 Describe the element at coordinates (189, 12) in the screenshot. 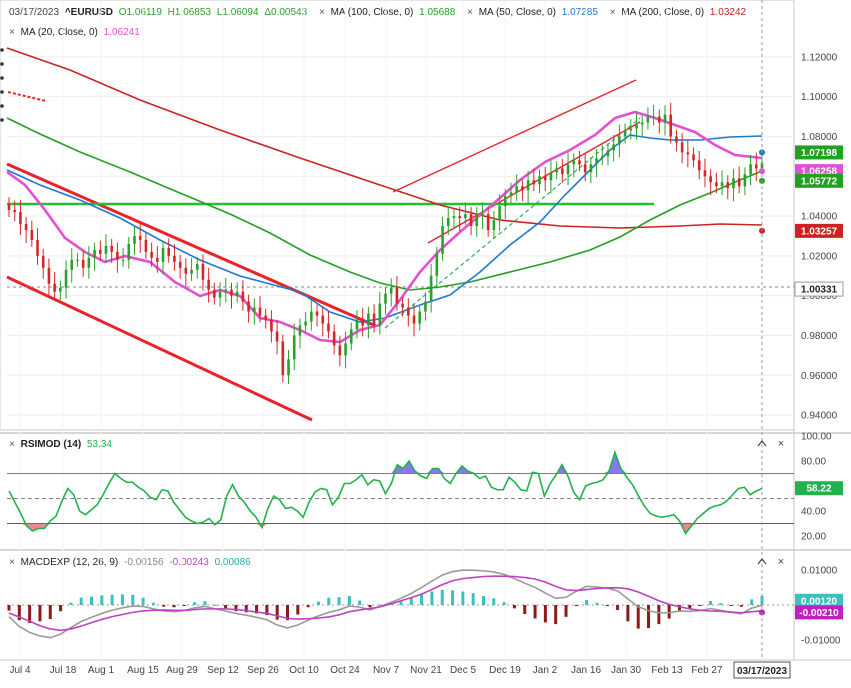

I see `header-high: H1.06853` at that location.